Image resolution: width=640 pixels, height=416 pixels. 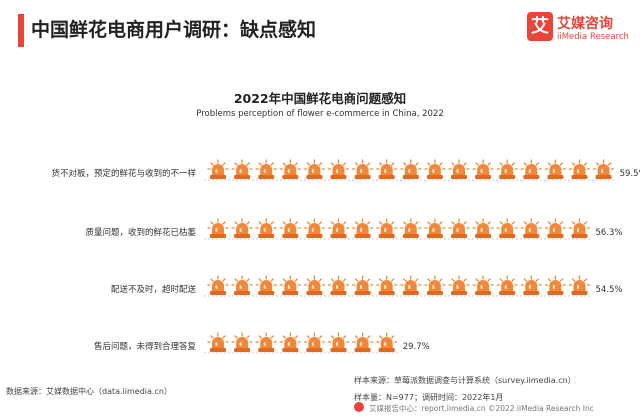 I want to click on bar-row: 货不对板，预定的鲜花与收到的不一样 59.5%, so click(x=345, y=170).